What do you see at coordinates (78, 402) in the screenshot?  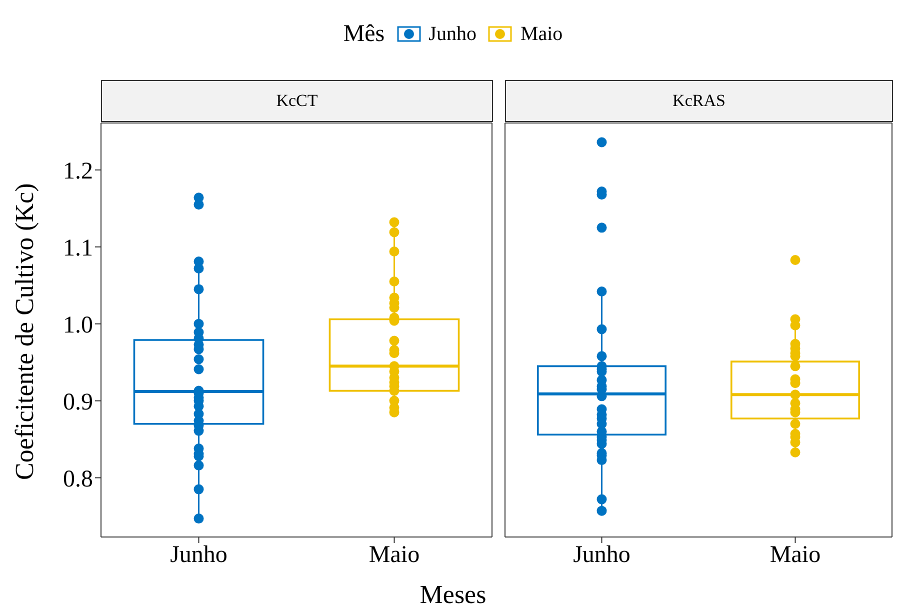 I see `y-tick-label: 0.9` at bounding box center [78, 402].